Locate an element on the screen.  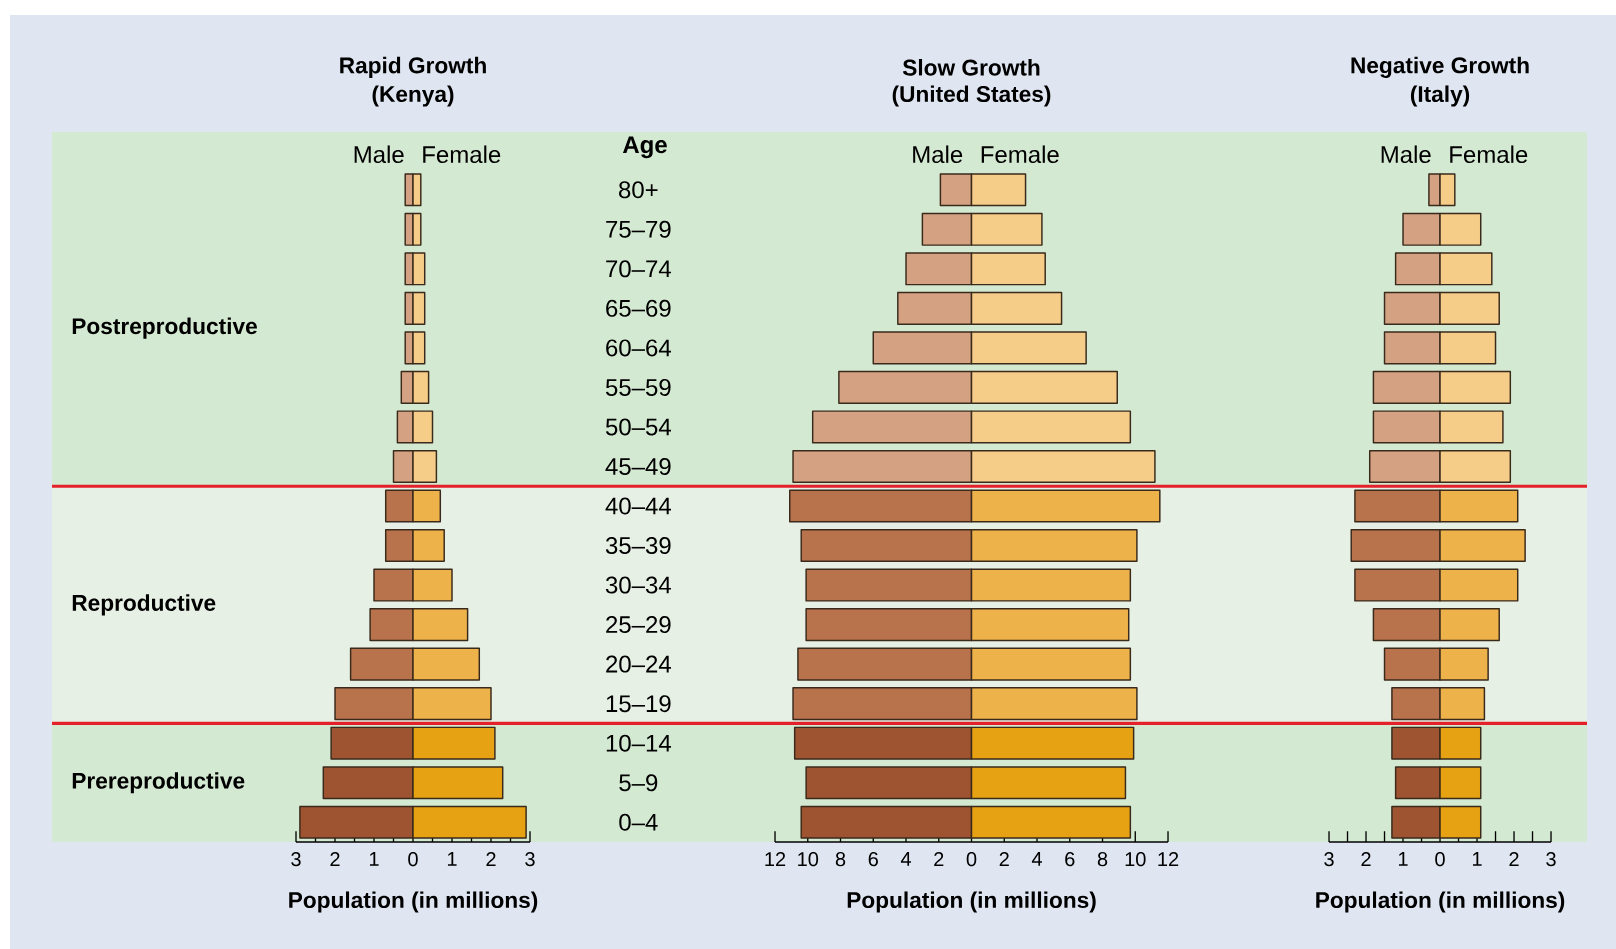
y-tick-label: 30–34 is located at coordinates (638, 585).